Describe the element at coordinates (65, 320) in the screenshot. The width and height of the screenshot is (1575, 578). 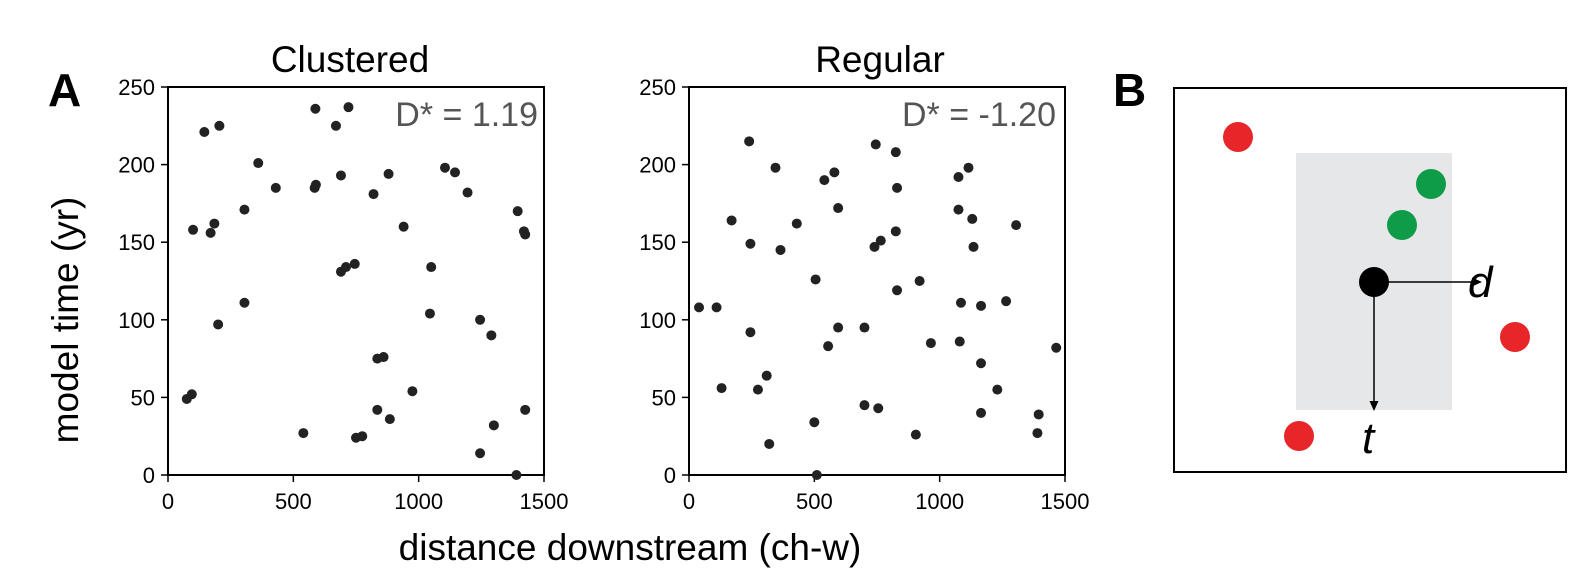
I see `y-axis-label: model time (yr)` at that location.